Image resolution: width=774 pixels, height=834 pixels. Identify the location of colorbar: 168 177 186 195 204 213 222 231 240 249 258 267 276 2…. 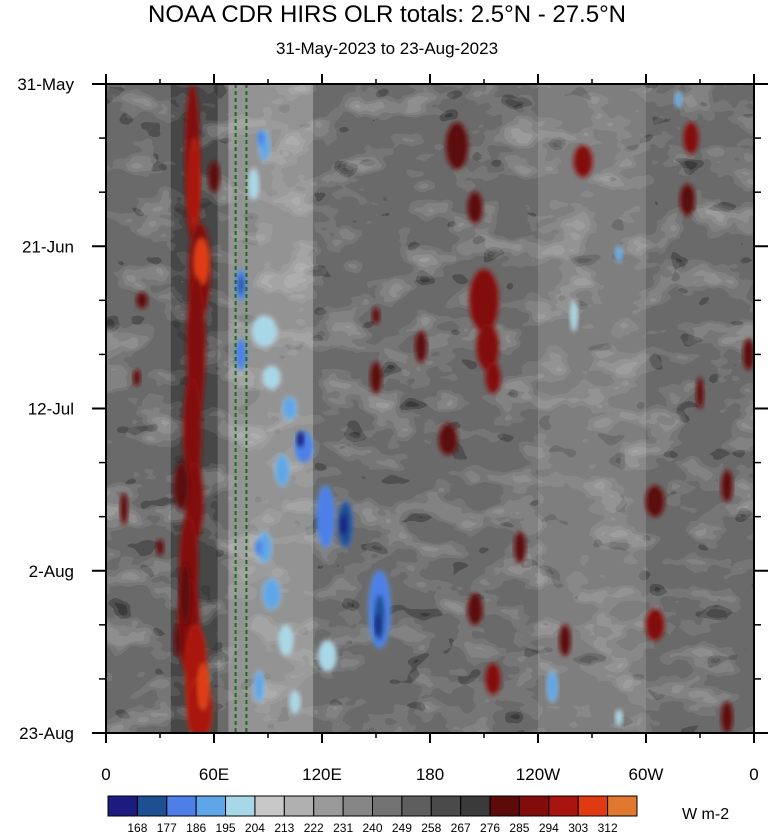
(372, 814).